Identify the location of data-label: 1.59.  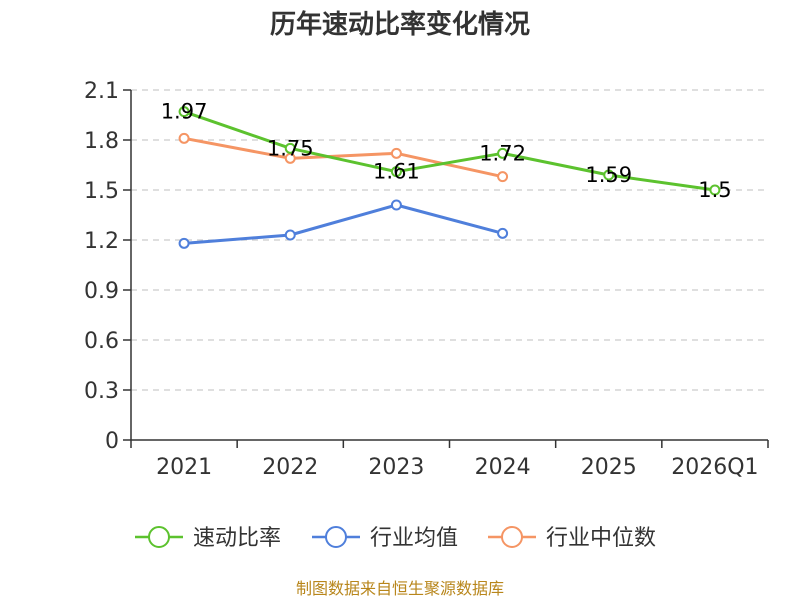
(608, 175).